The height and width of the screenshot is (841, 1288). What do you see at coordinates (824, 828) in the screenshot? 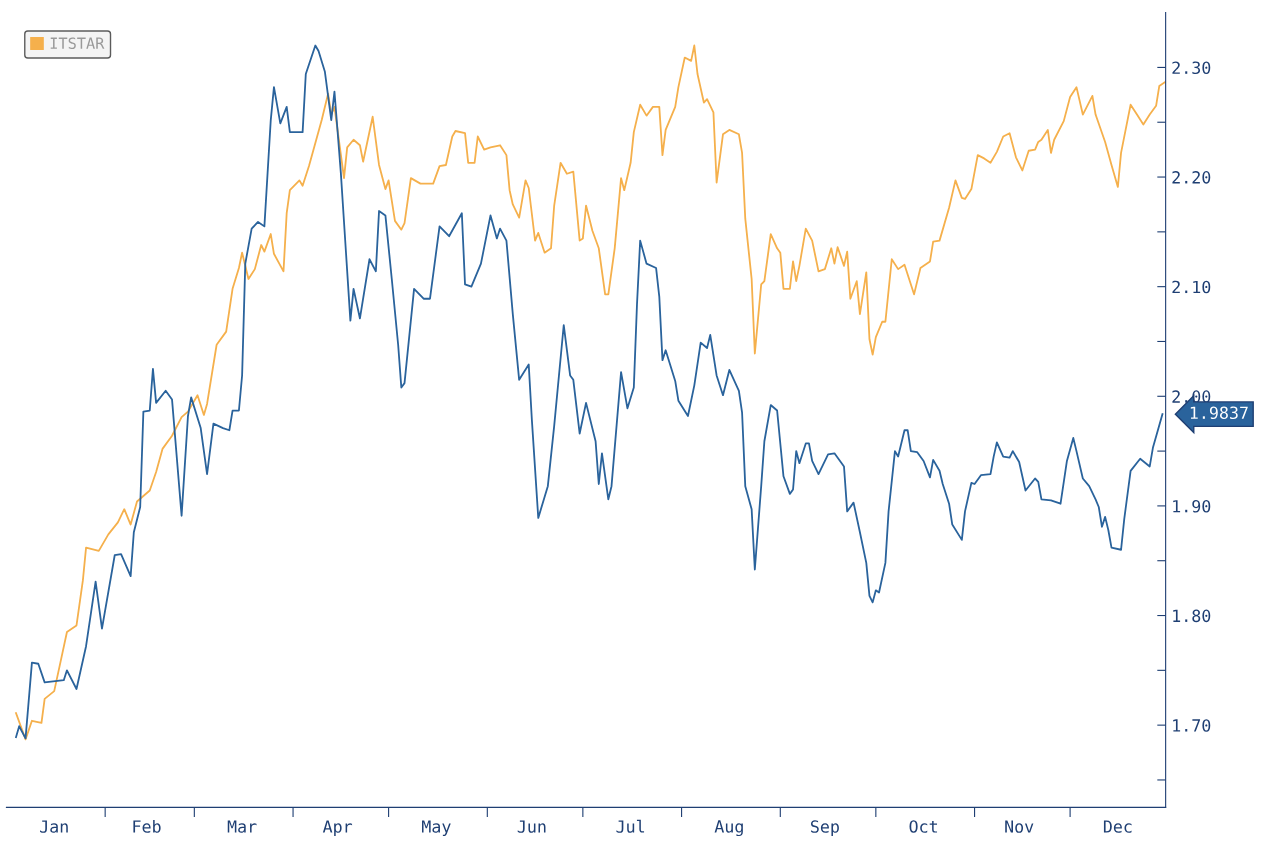
I see `x-tick-label: Sep` at bounding box center [824, 828].